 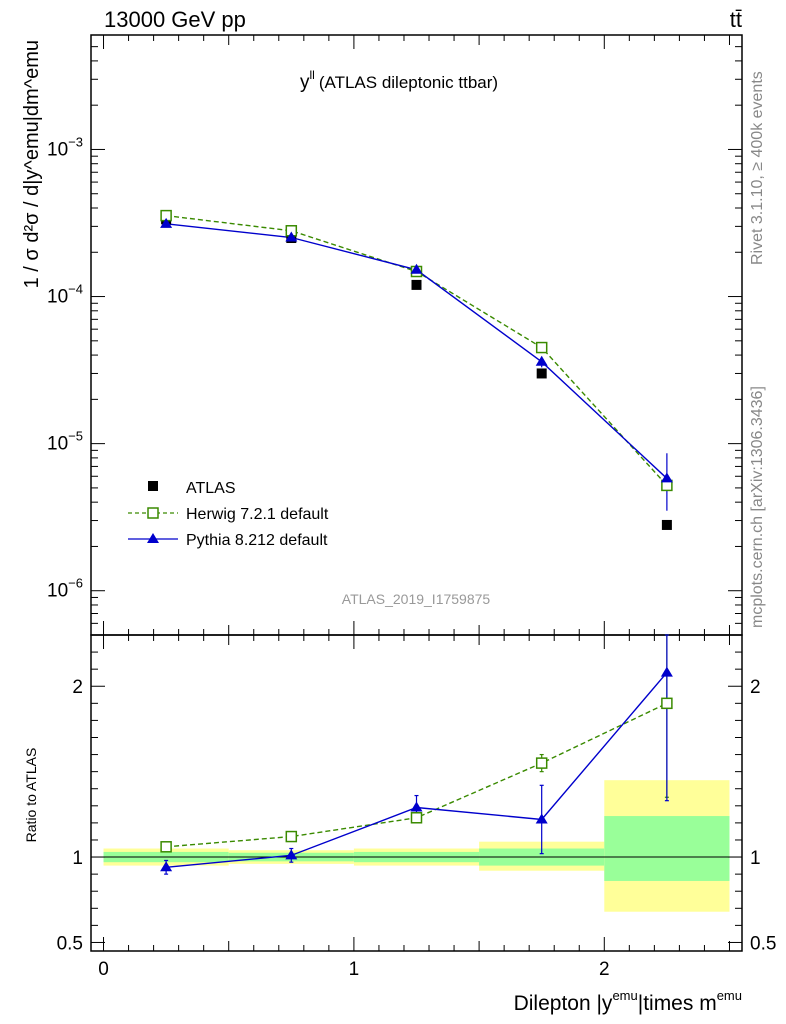 I want to click on plot-title-sup: ll, so click(x=312, y=75).